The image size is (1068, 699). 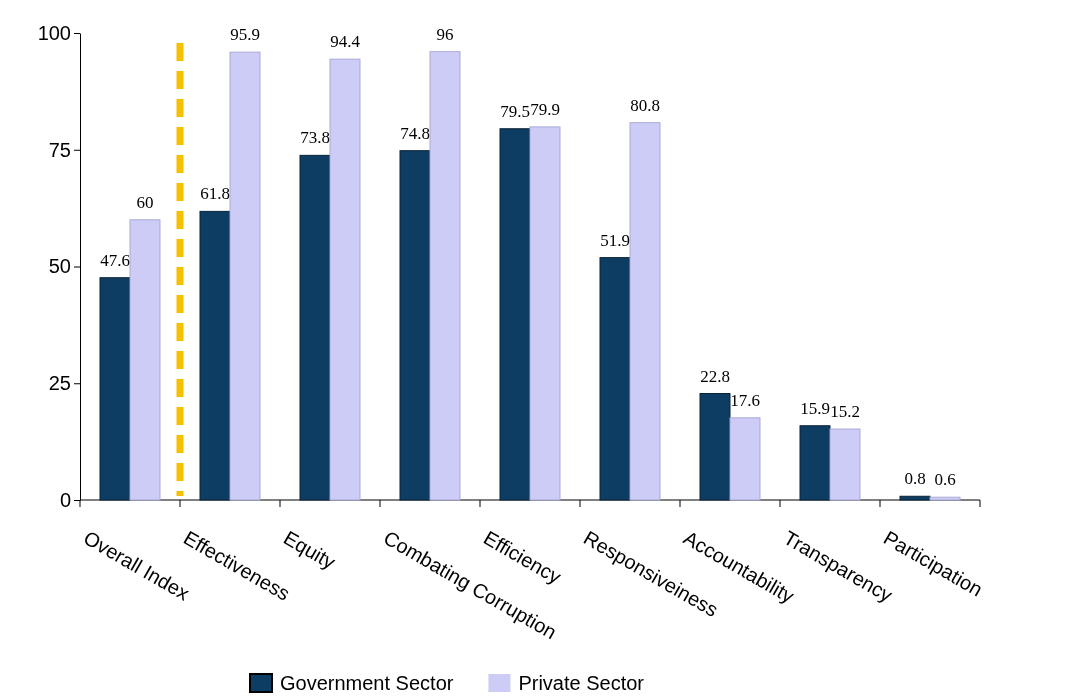 What do you see at coordinates (115, 260) in the screenshot?
I see `data-label: 47.6` at bounding box center [115, 260].